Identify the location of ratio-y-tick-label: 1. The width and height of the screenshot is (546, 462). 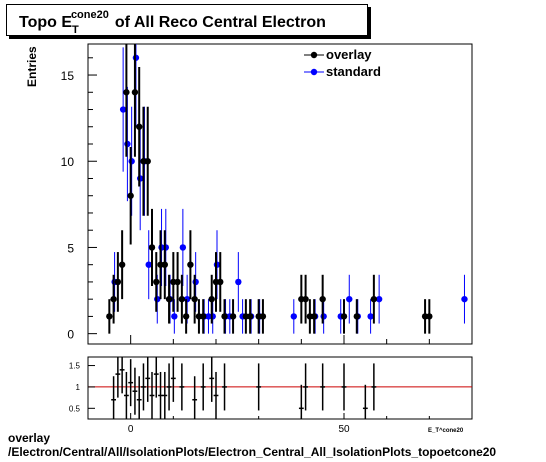
(78, 387).